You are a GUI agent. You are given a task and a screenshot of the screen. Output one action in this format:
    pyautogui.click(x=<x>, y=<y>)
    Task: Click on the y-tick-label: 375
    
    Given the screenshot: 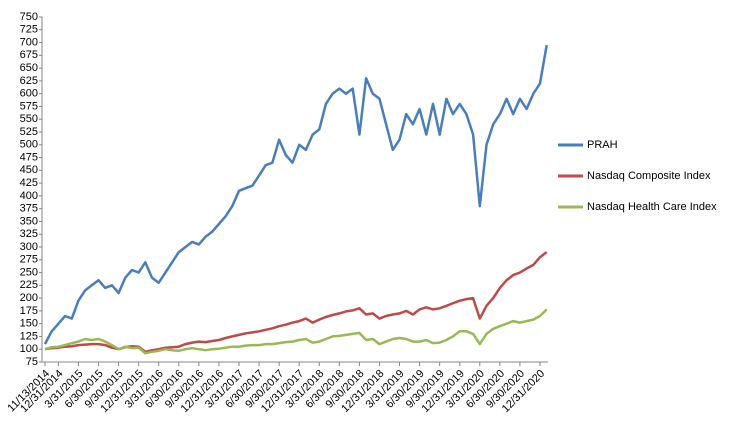 What is the action you would take?
    pyautogui.click(x=29, y=209)
    